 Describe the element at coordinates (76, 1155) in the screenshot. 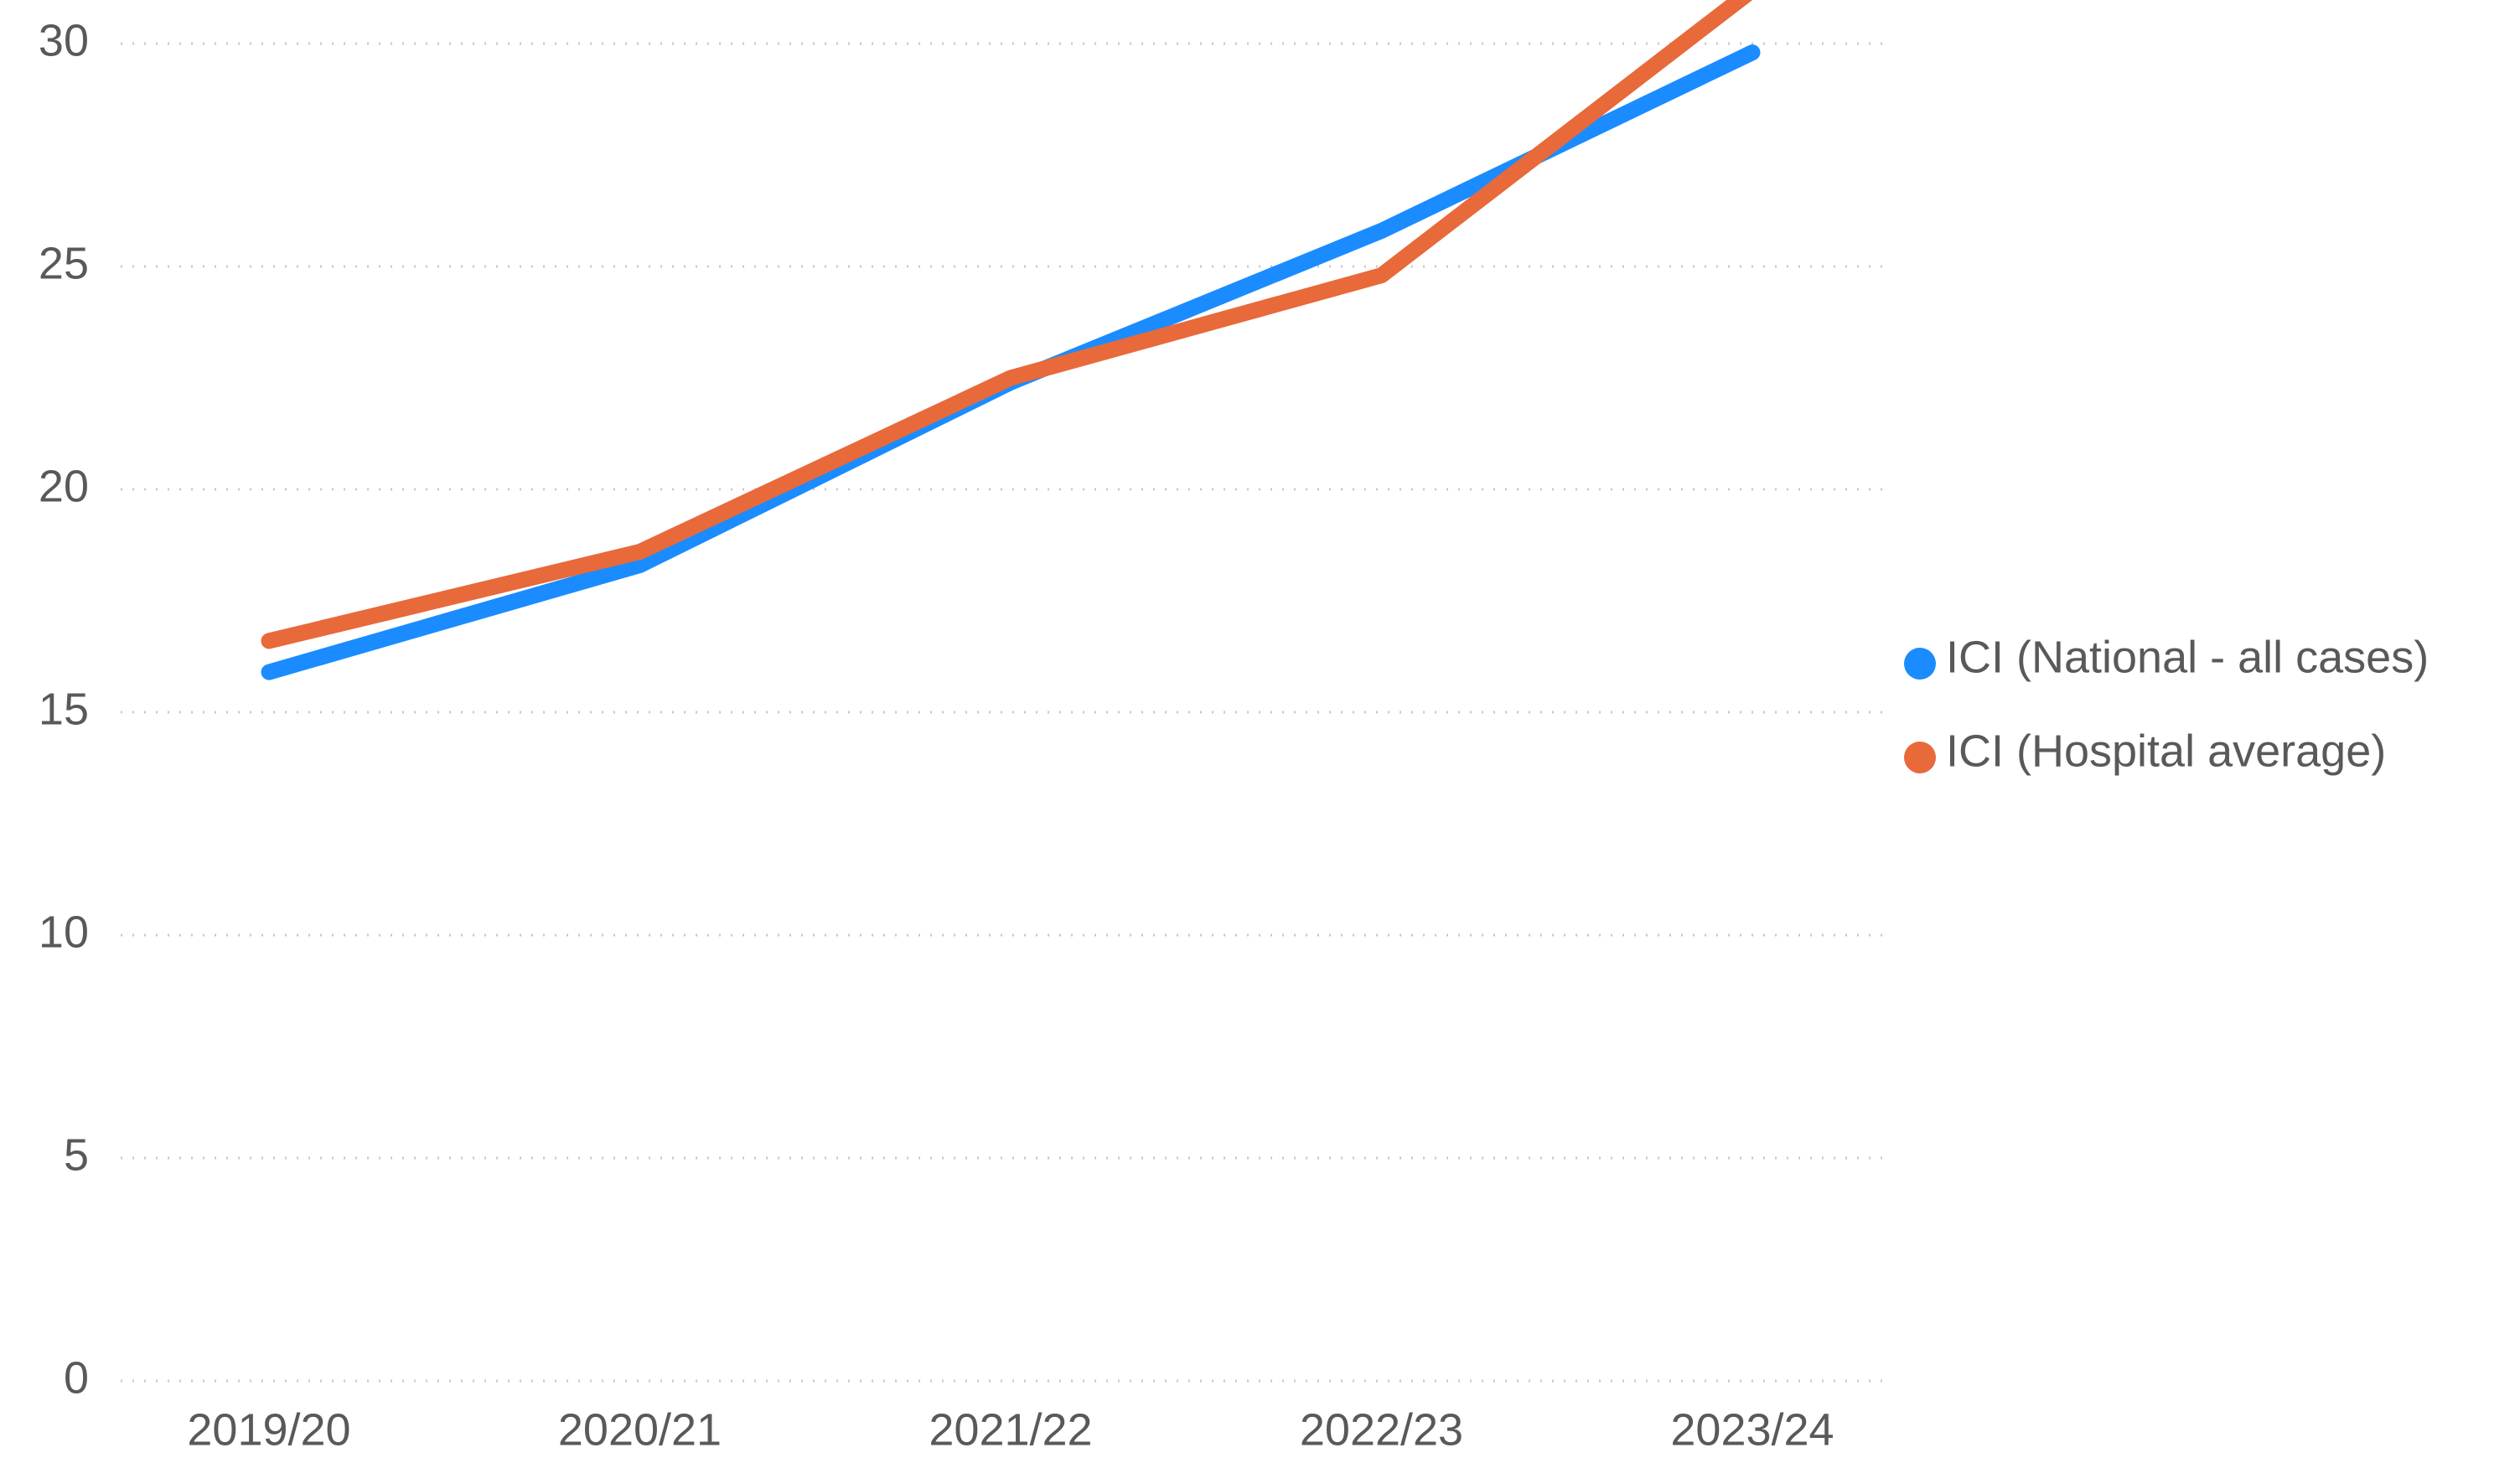

I see `y-tick-label: 5` at that location.